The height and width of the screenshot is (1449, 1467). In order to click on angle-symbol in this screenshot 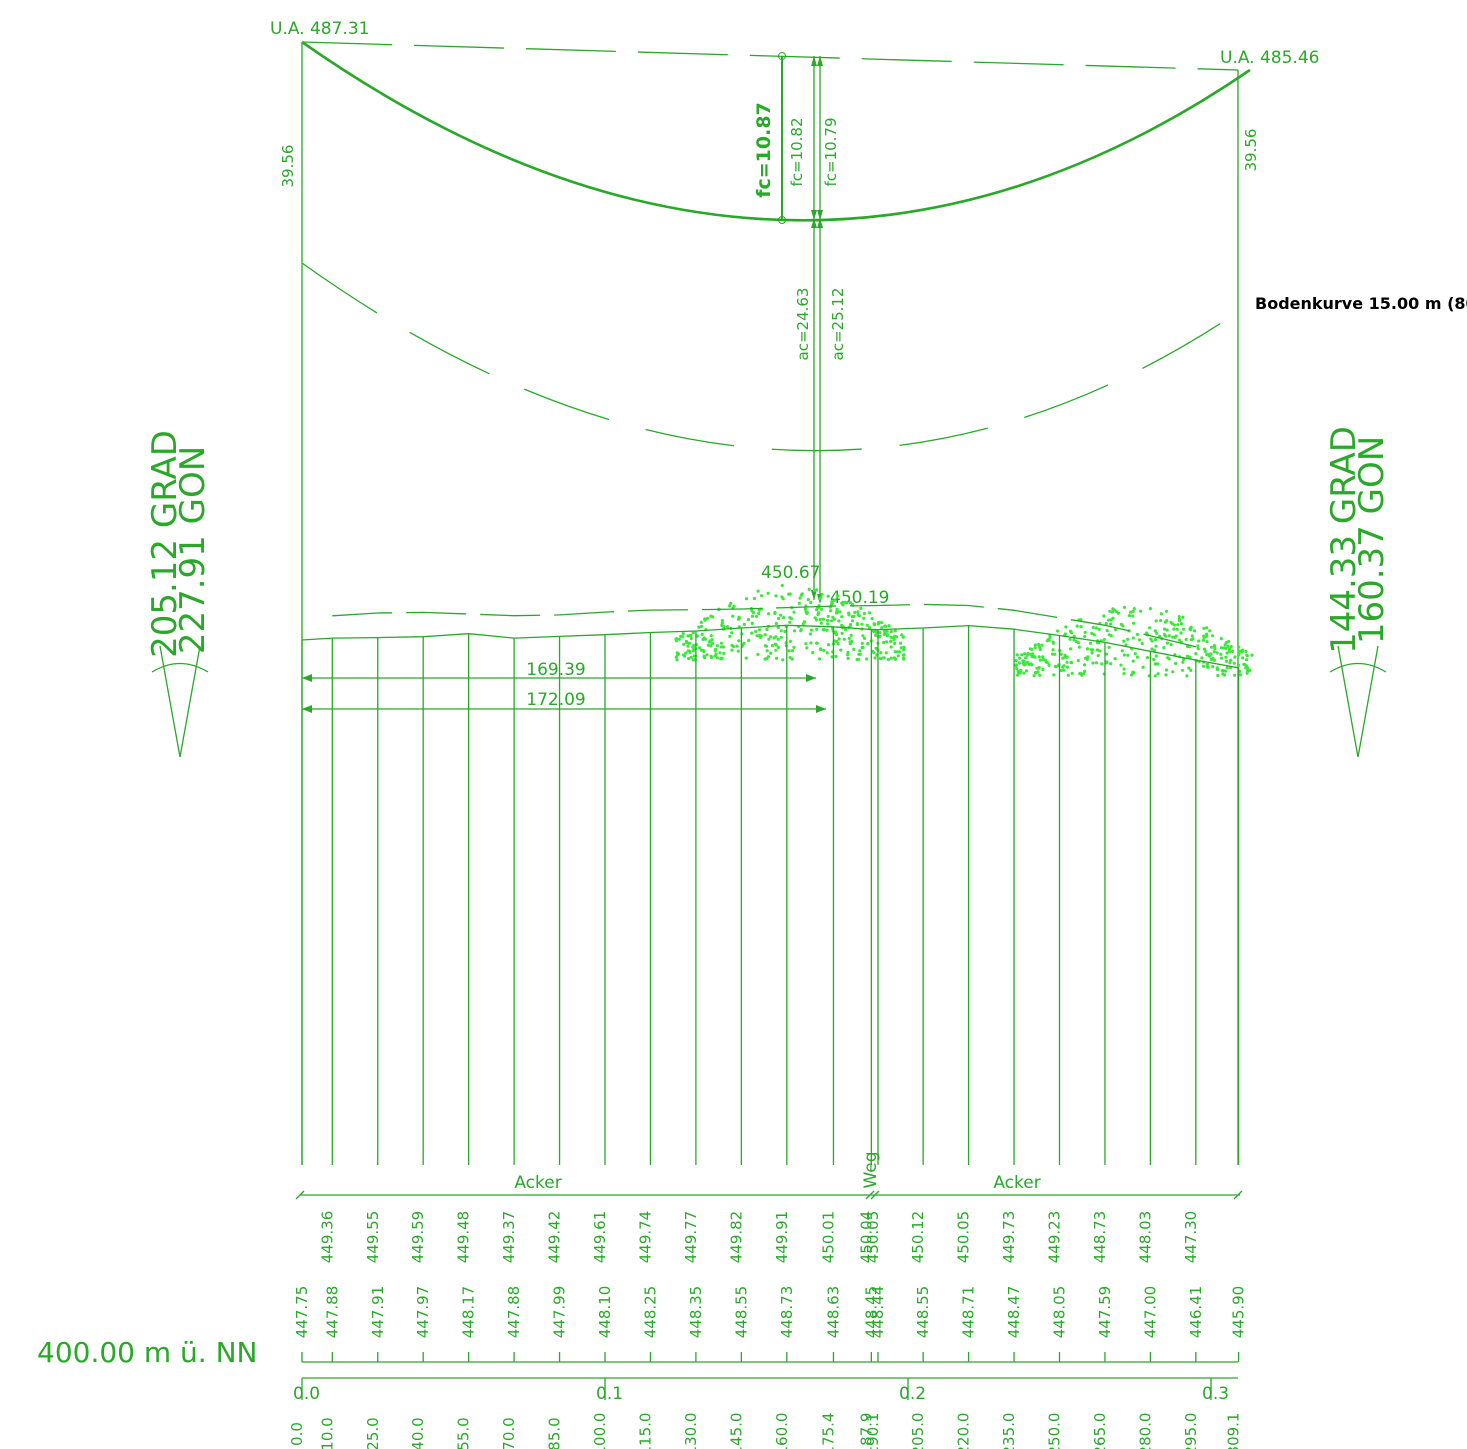, I will do `click(1358, 701)`.